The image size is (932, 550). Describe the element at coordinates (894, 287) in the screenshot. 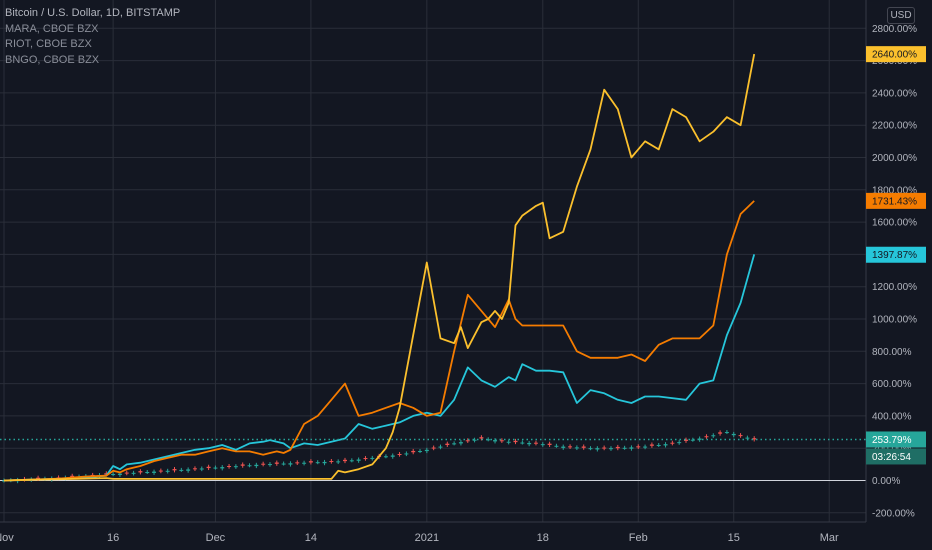

I see `y-tick-label: 1200.00%` at that location.